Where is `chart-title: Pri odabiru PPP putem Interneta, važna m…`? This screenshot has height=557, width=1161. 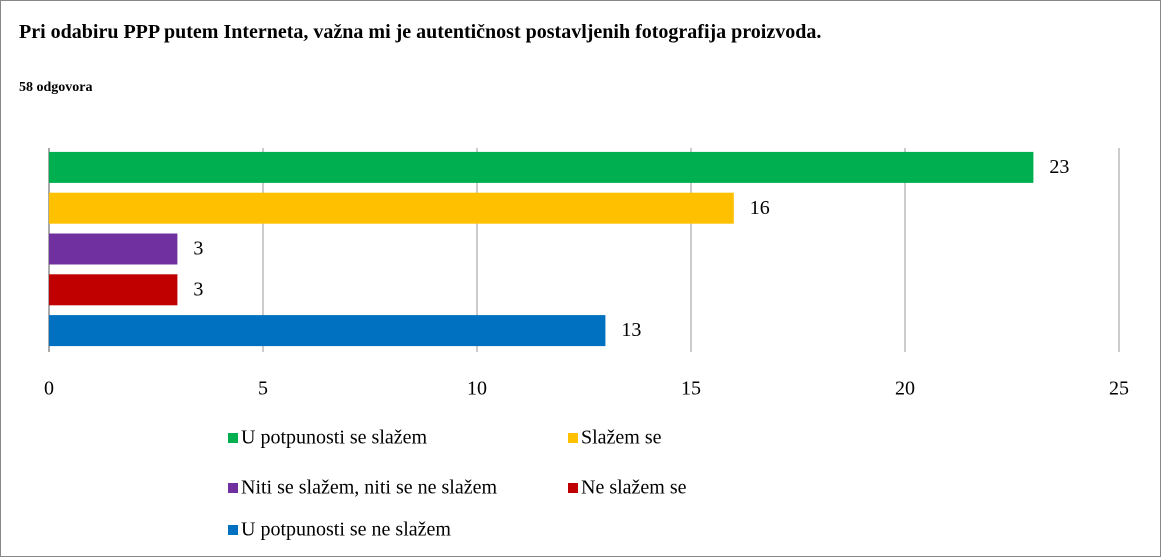 chart-title: Pri odabiru PPP putem Interneta, važna m… is located at coordinates (420, 32).